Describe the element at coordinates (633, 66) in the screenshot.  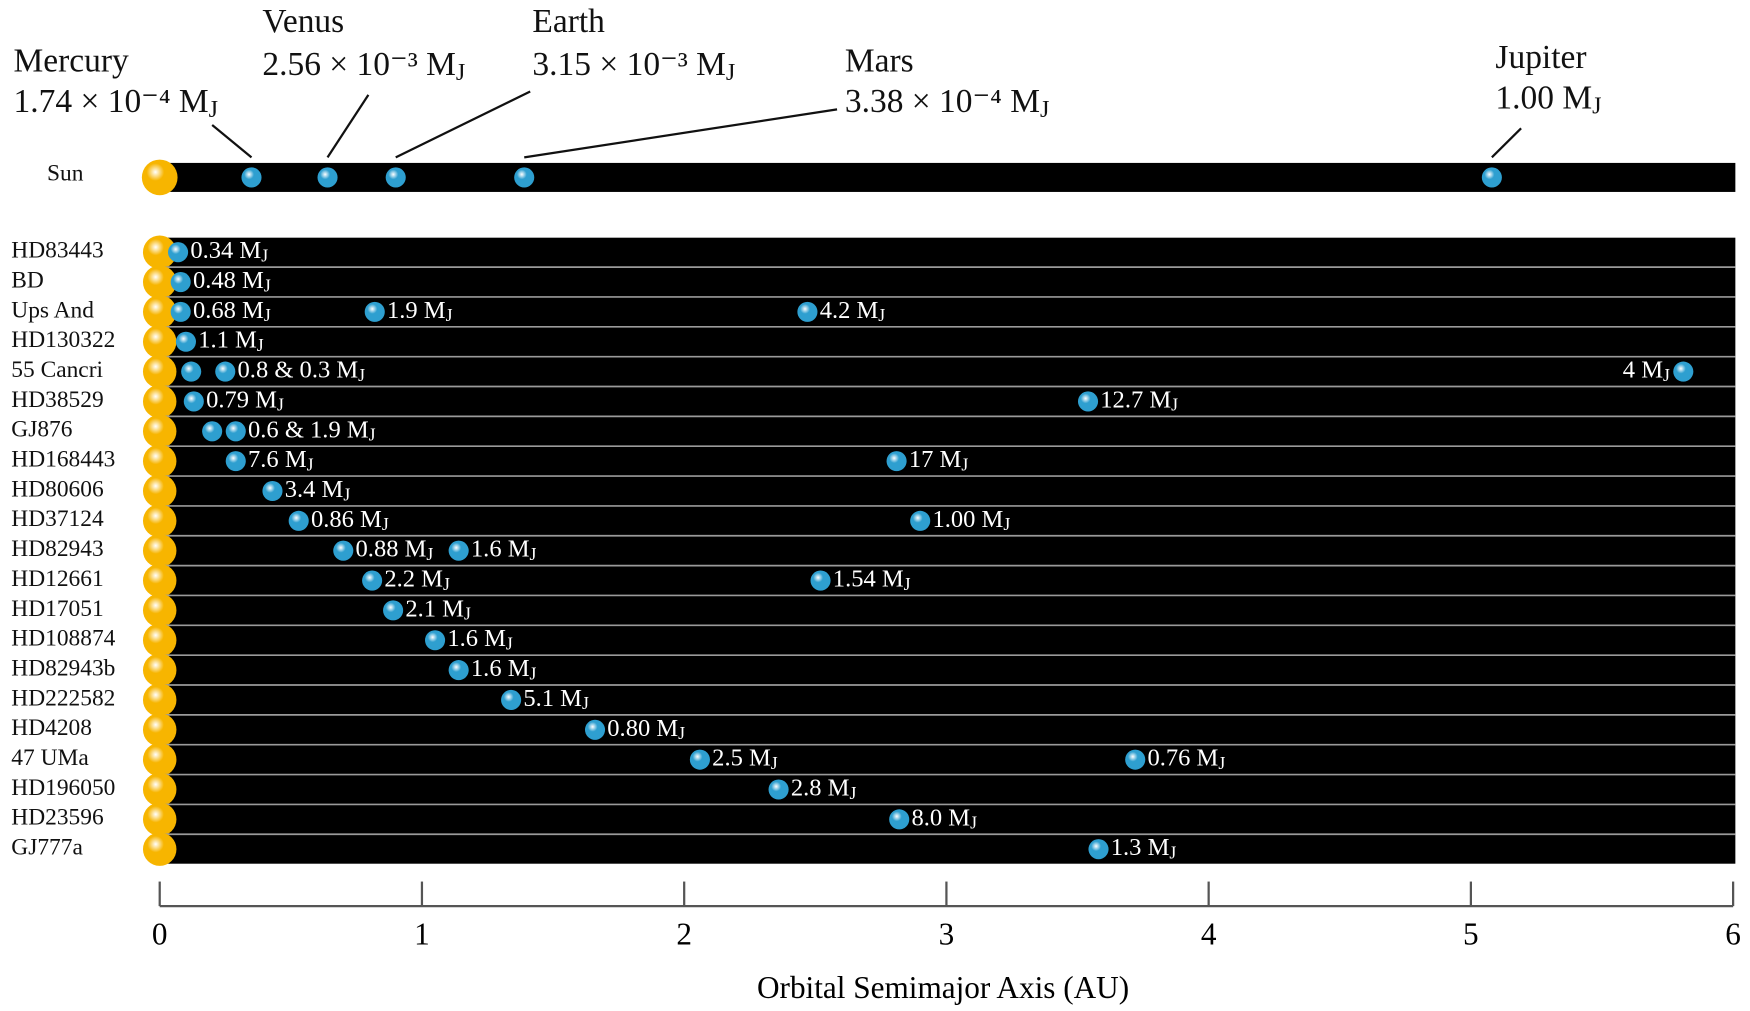
I see `planet-mass: 3.15 × 10⁻³ MJ` at that location.